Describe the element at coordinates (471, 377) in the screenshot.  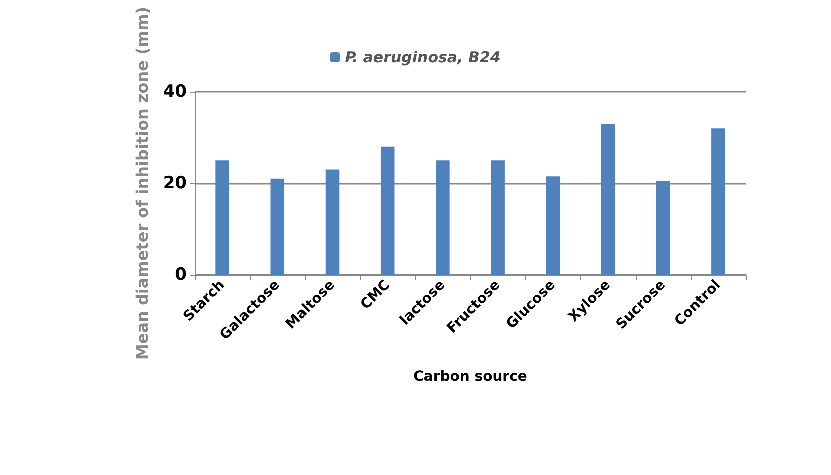
I see `x-axis-title: Carbon source` at that location.